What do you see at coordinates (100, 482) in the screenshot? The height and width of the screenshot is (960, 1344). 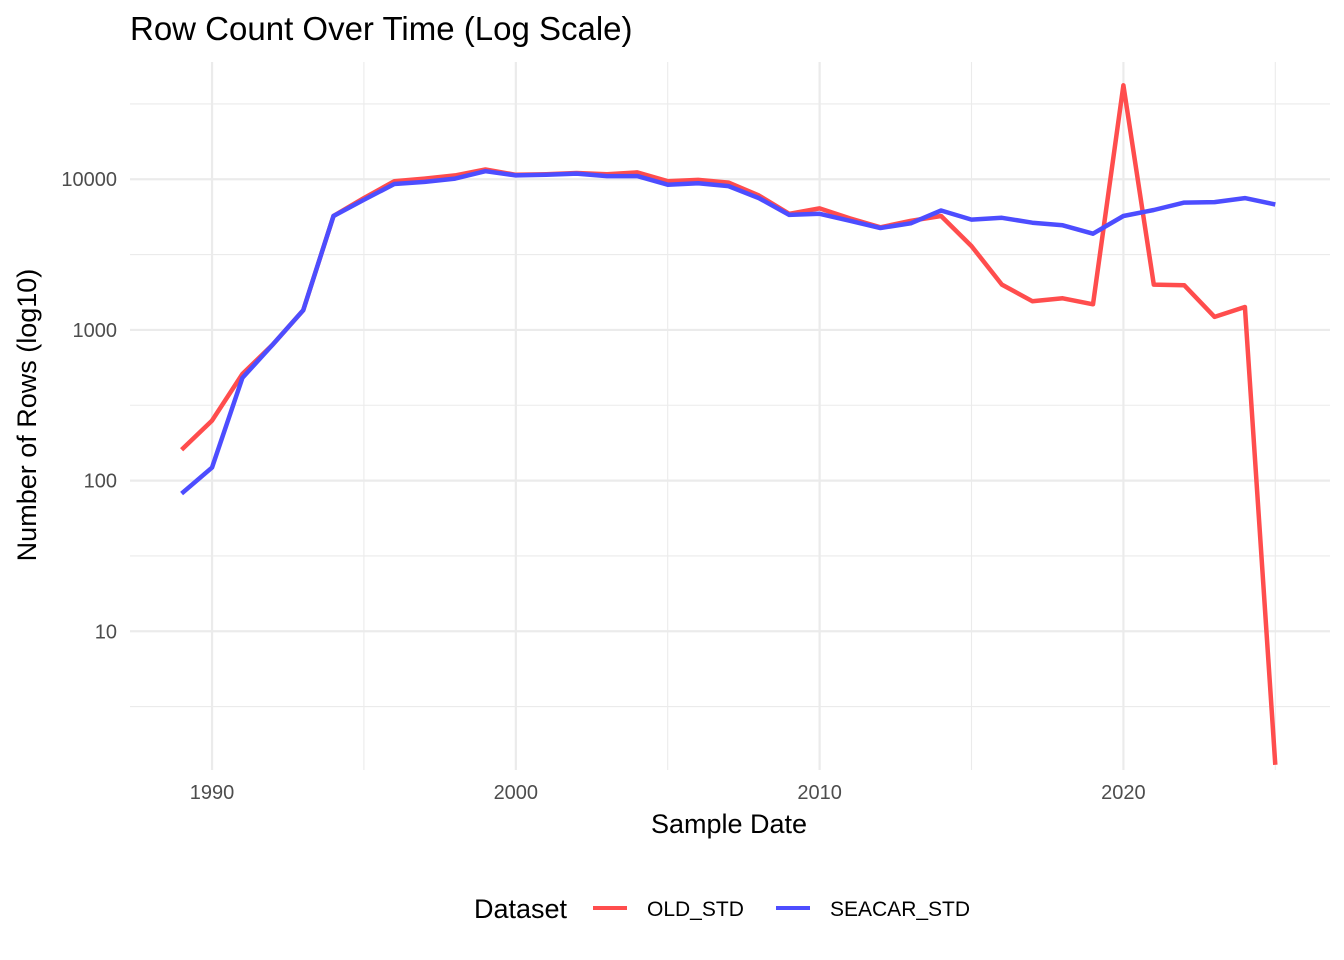 I see `y-tick-label: 100` at bounding box center [100, 482].